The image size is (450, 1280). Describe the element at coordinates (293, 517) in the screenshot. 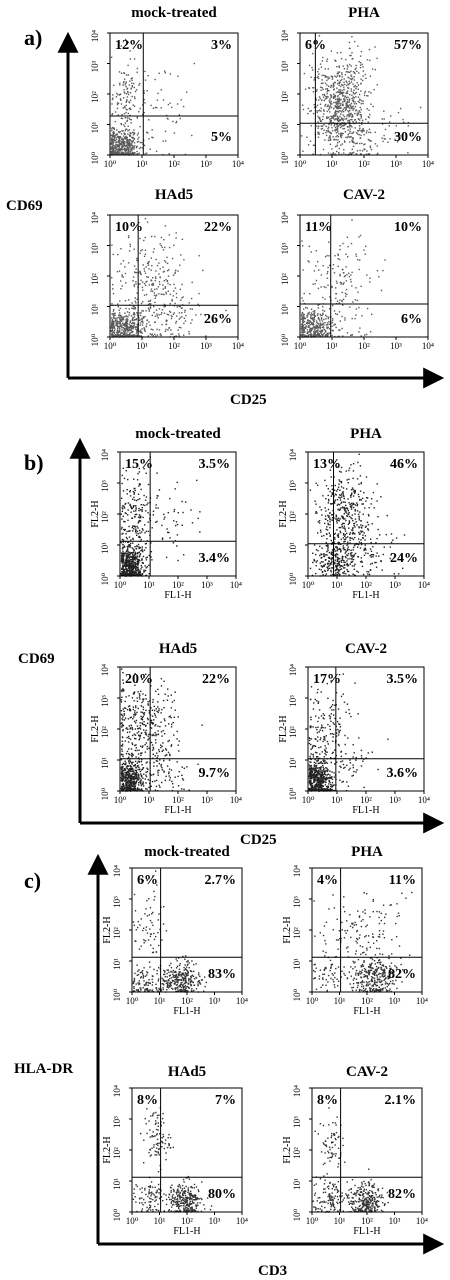

I see `y-tick-label: 10²` at that location.